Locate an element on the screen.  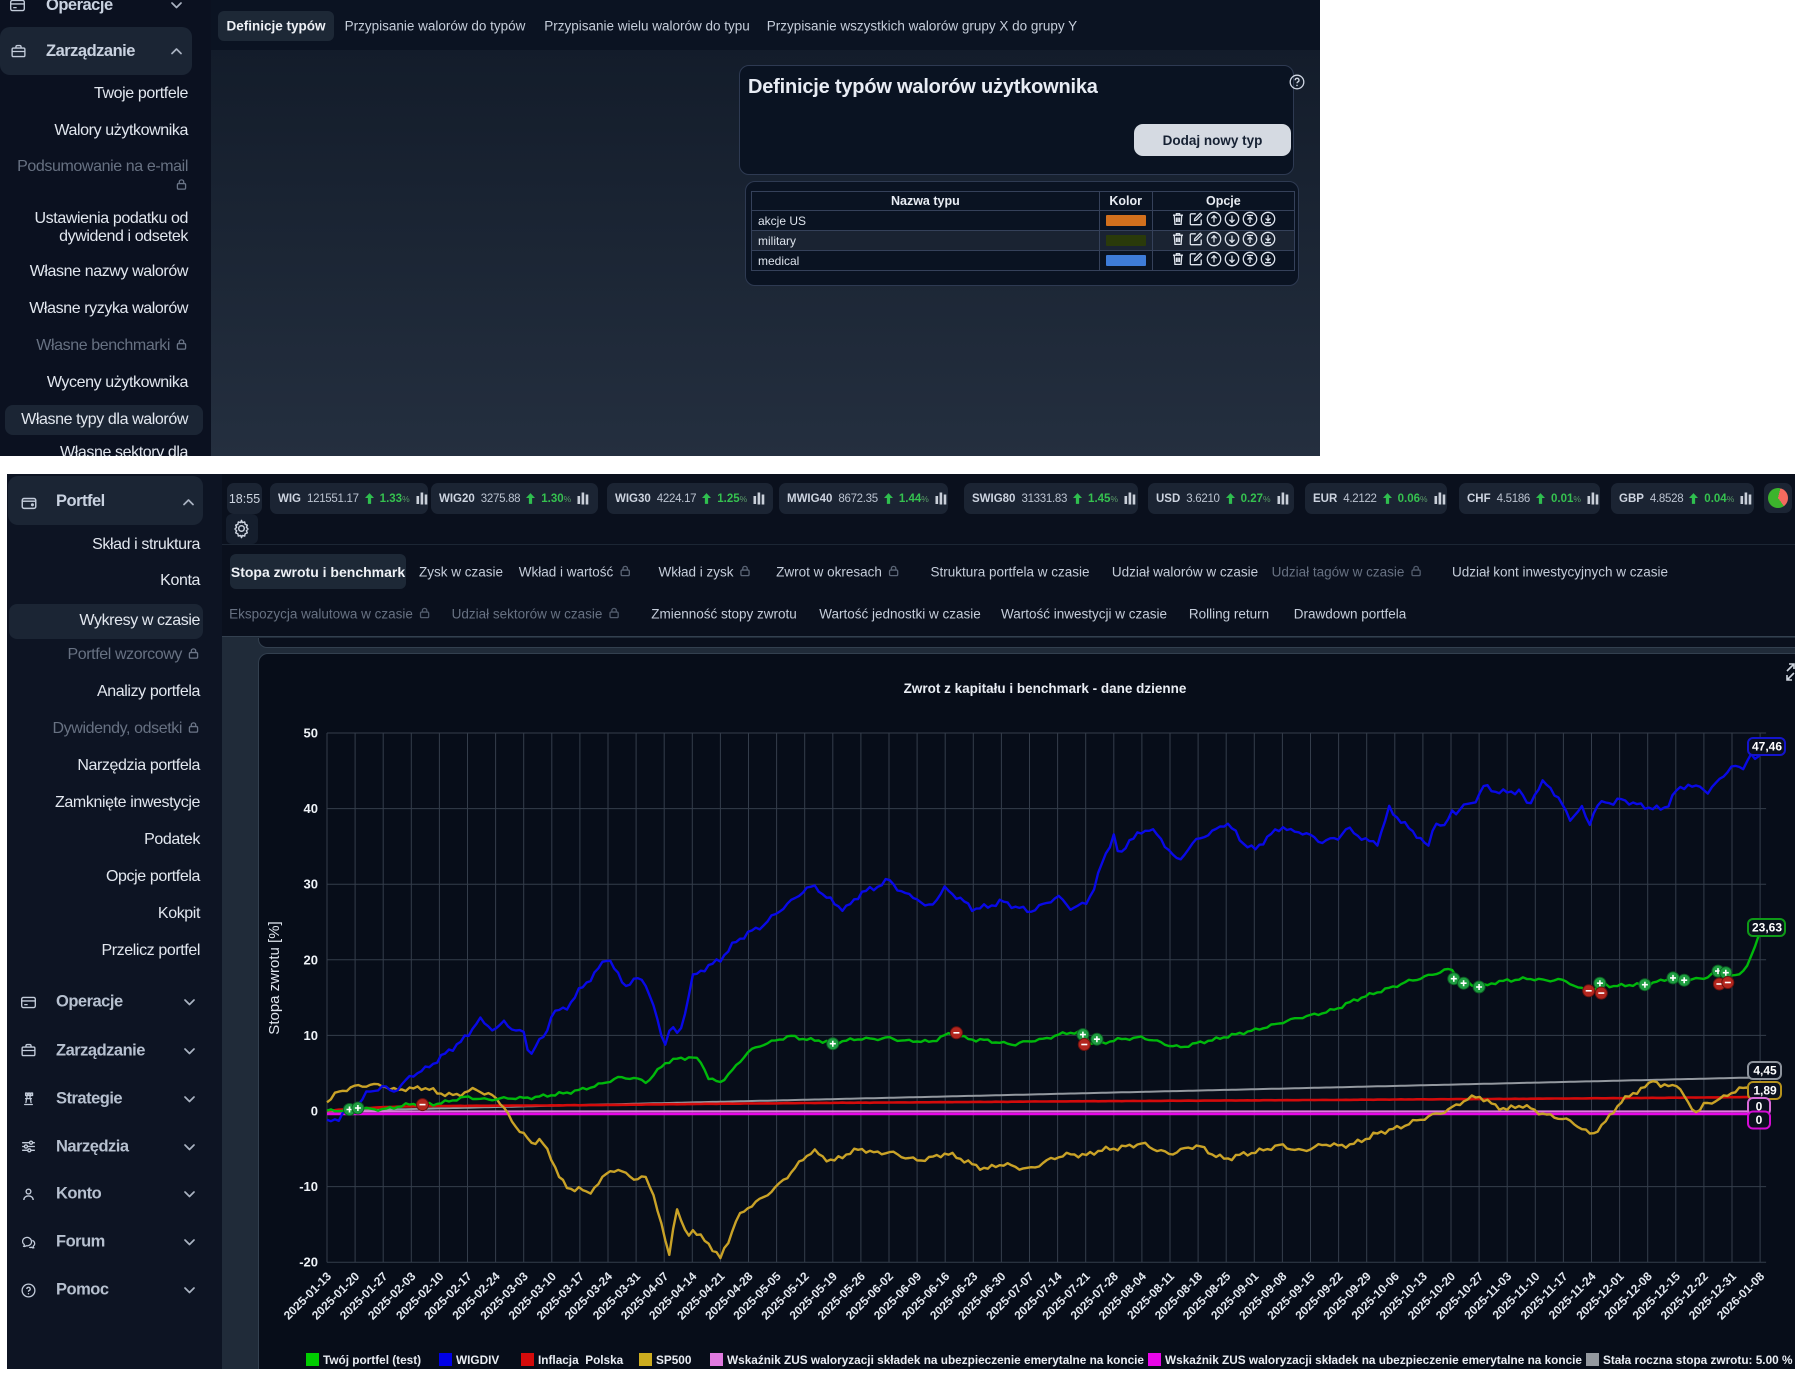
svg-text: 47,46 is located at coordinates (1767, 747).